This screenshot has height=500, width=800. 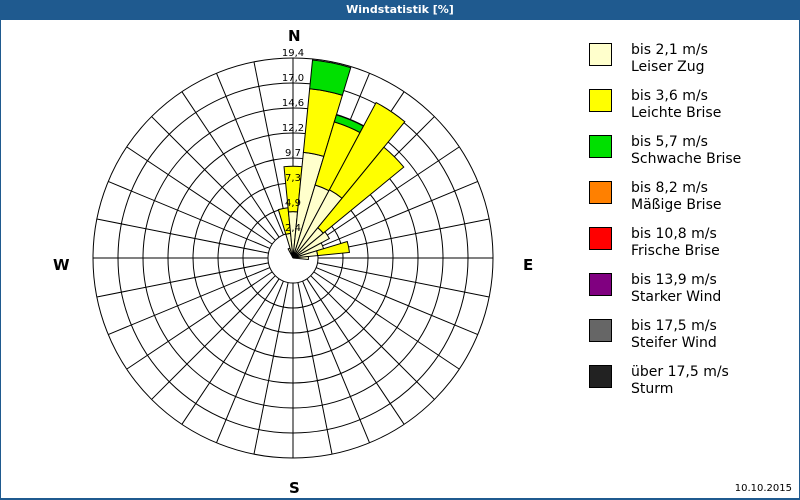 What do you see at coordinates (293, 128) in the screenshot?
I see `radial-tick-label: 12,2` at bounding box center [293, 128].